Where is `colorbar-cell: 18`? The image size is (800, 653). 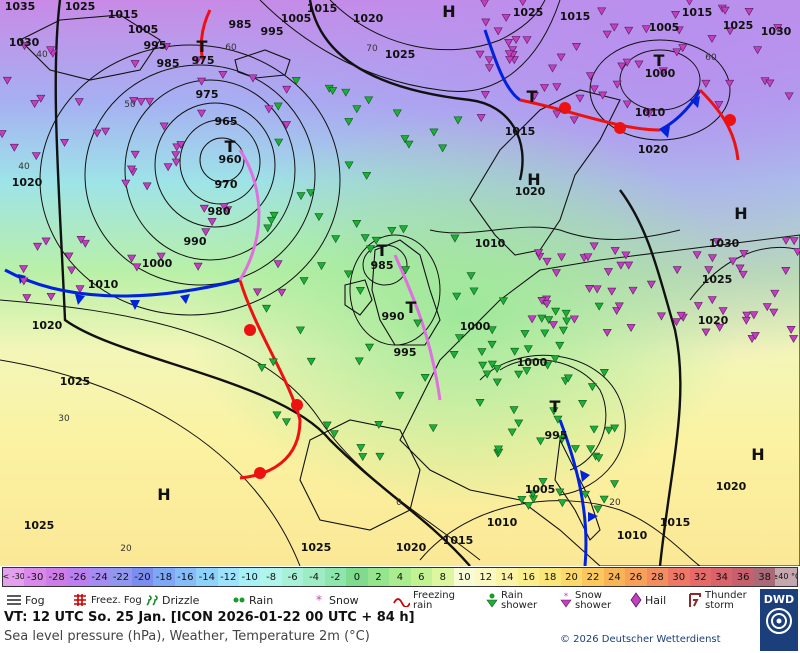 colorbar-cell: 18 is located at coordinates (550, 577).